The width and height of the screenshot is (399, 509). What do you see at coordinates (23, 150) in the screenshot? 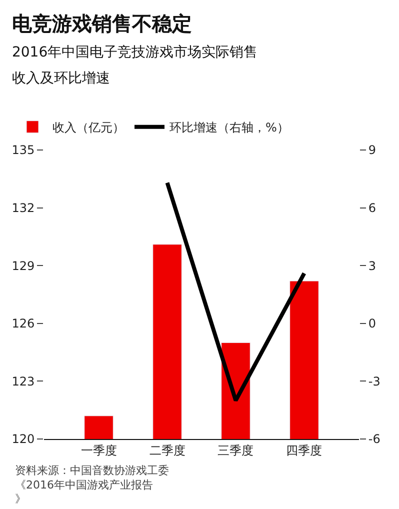
I see `y-tick-label: 135` at bounding box center [23, 150].